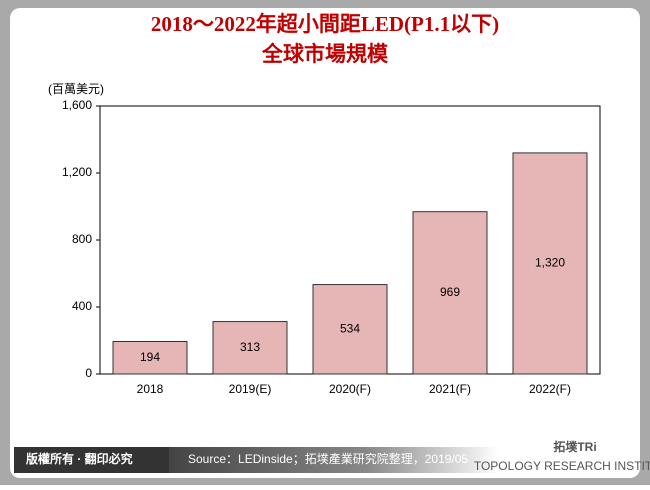 The height and width of the screenshot is (490, 650). Describe the element at coordinates (450, 389) in the screenshot. I see `x-tick-label: 2021(F)` at that location.